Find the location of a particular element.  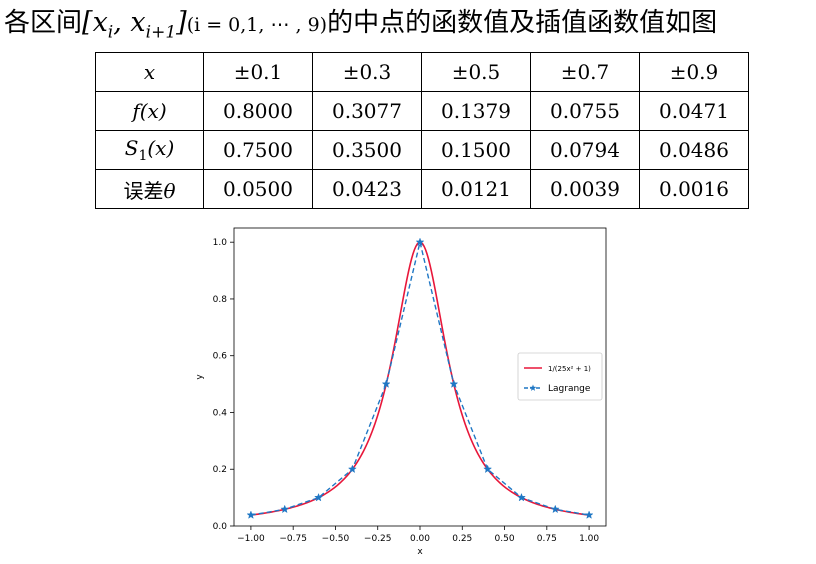

row-label-error: 误差θ is located at coordinates (149, 189).